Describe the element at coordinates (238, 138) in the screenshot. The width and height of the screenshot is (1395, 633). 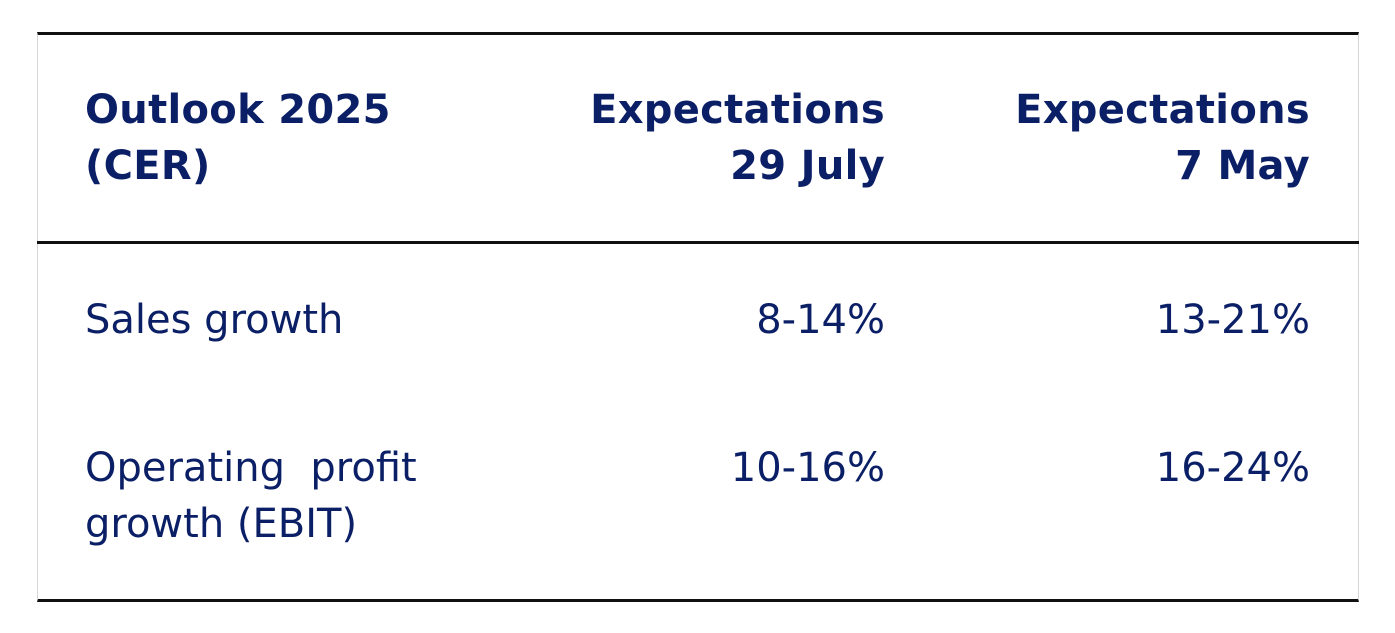
I see `header-outlook: Outlook 2025 (CER)` at that location.